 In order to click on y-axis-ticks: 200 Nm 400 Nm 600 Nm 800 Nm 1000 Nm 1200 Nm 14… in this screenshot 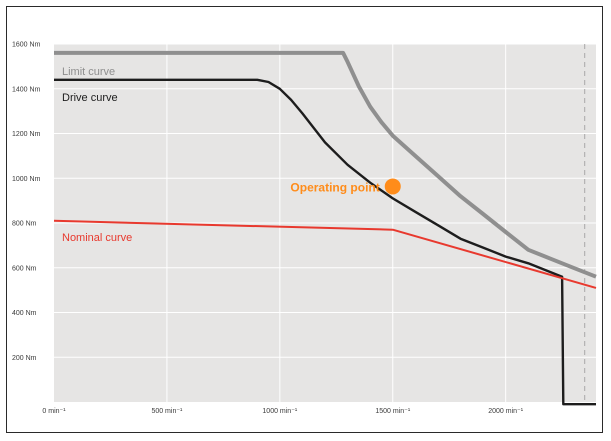, I will do `click(26, 202)`.